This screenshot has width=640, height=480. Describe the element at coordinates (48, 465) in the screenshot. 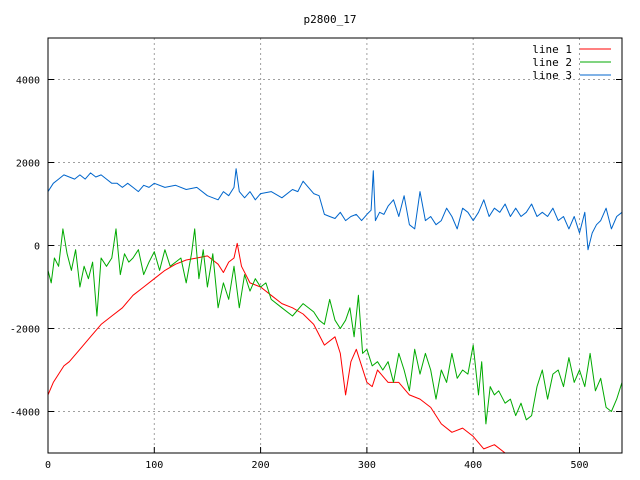

I see `x-tick-label: 0` at that location.